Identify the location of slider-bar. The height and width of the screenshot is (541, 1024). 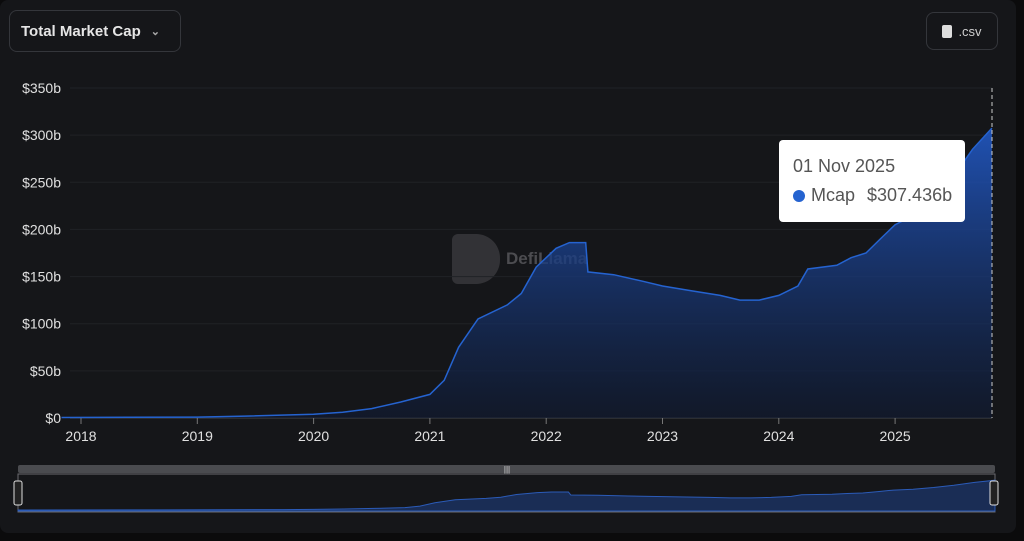
(506, 469).